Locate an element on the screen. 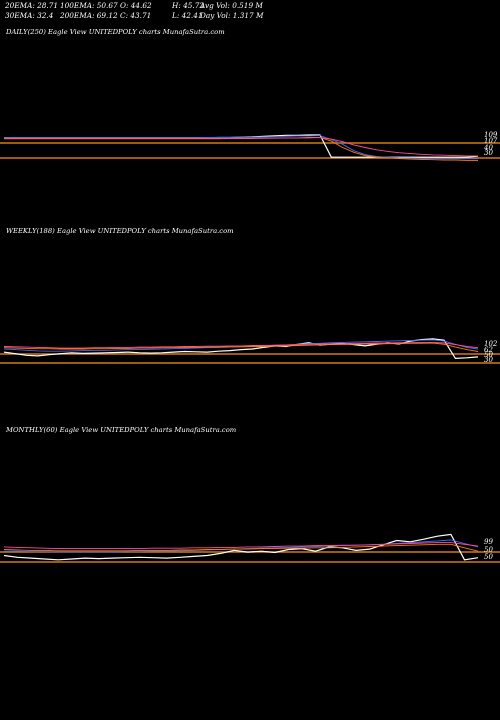 This screenshot has height=720, width=500. weekly-edge-label-2: 50 is located at coordinates (488, 355).